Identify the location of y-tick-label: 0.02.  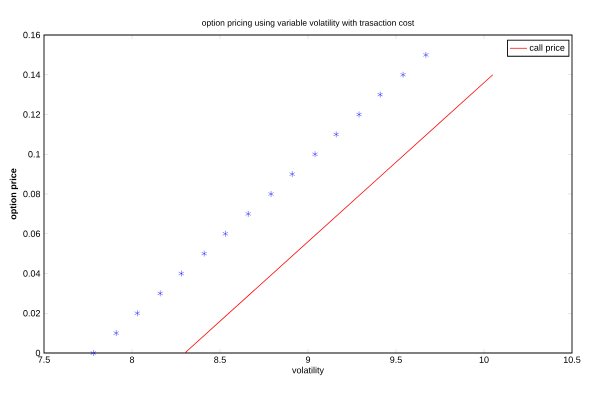
(31, 313).